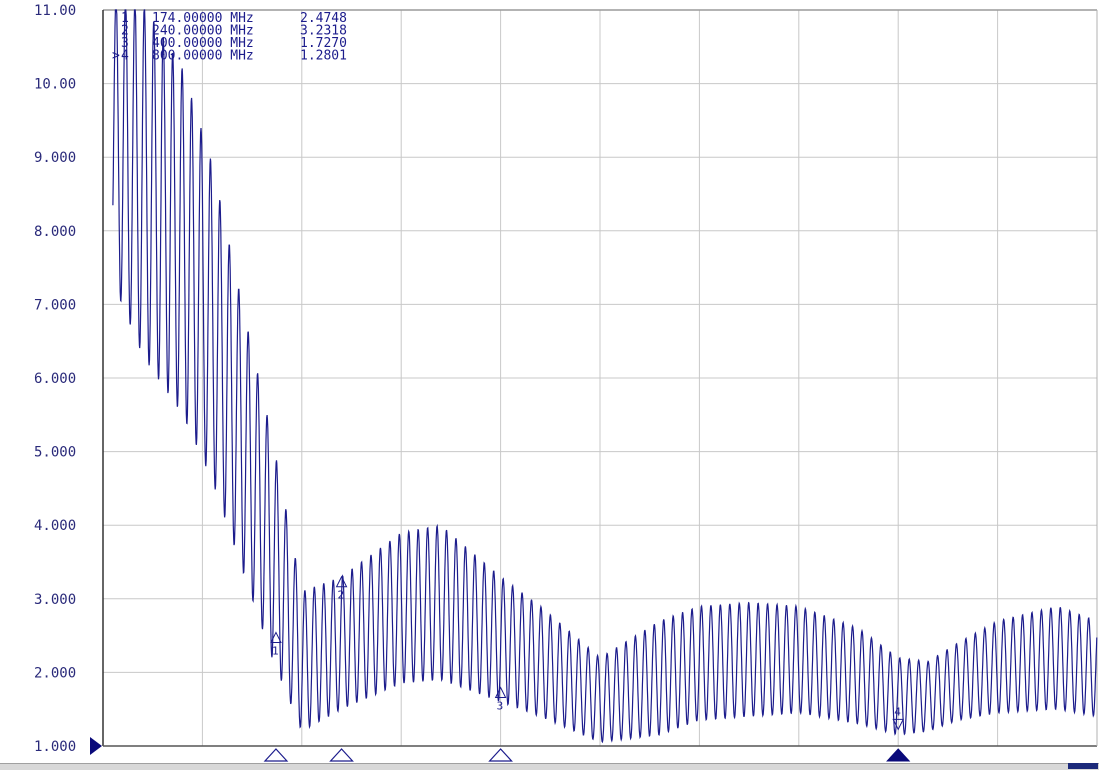 This screenshot has width=1099, height=770. I want to click on marker-4: 4, so click(898, 733).